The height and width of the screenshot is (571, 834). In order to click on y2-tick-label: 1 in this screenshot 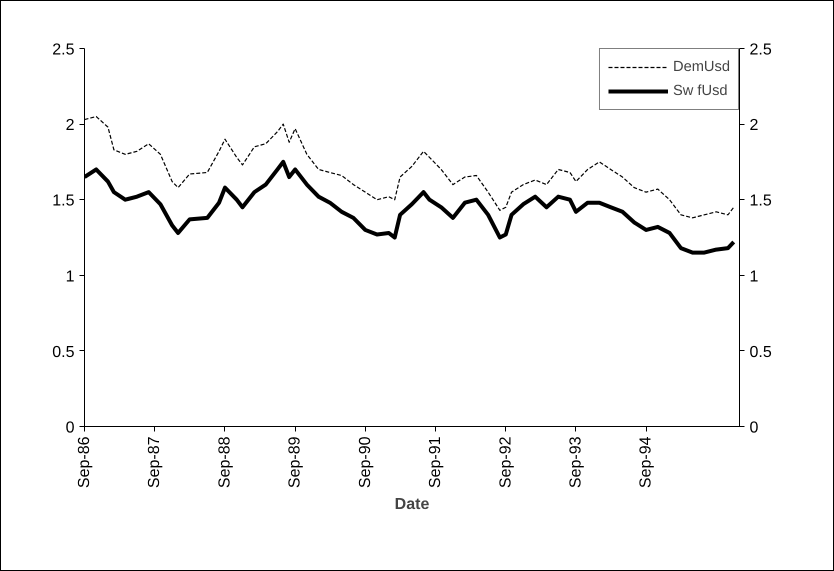, I will do `click(754, 277)`.